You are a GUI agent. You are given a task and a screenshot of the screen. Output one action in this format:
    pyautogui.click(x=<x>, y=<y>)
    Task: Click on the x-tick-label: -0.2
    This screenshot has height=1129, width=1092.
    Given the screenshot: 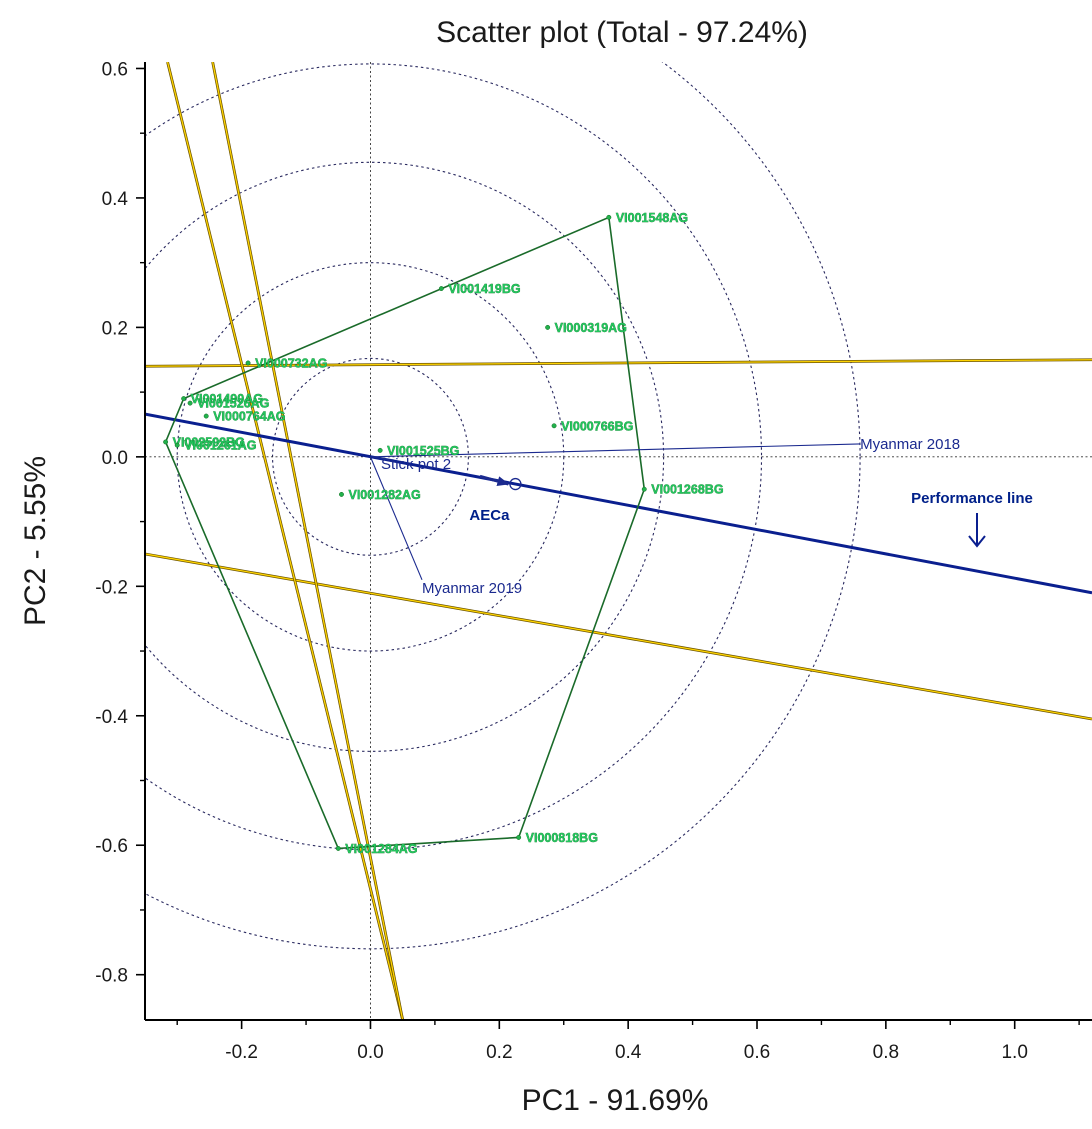 What is the action you would take?
    pyautogui.click(x=241, y=1052)
    